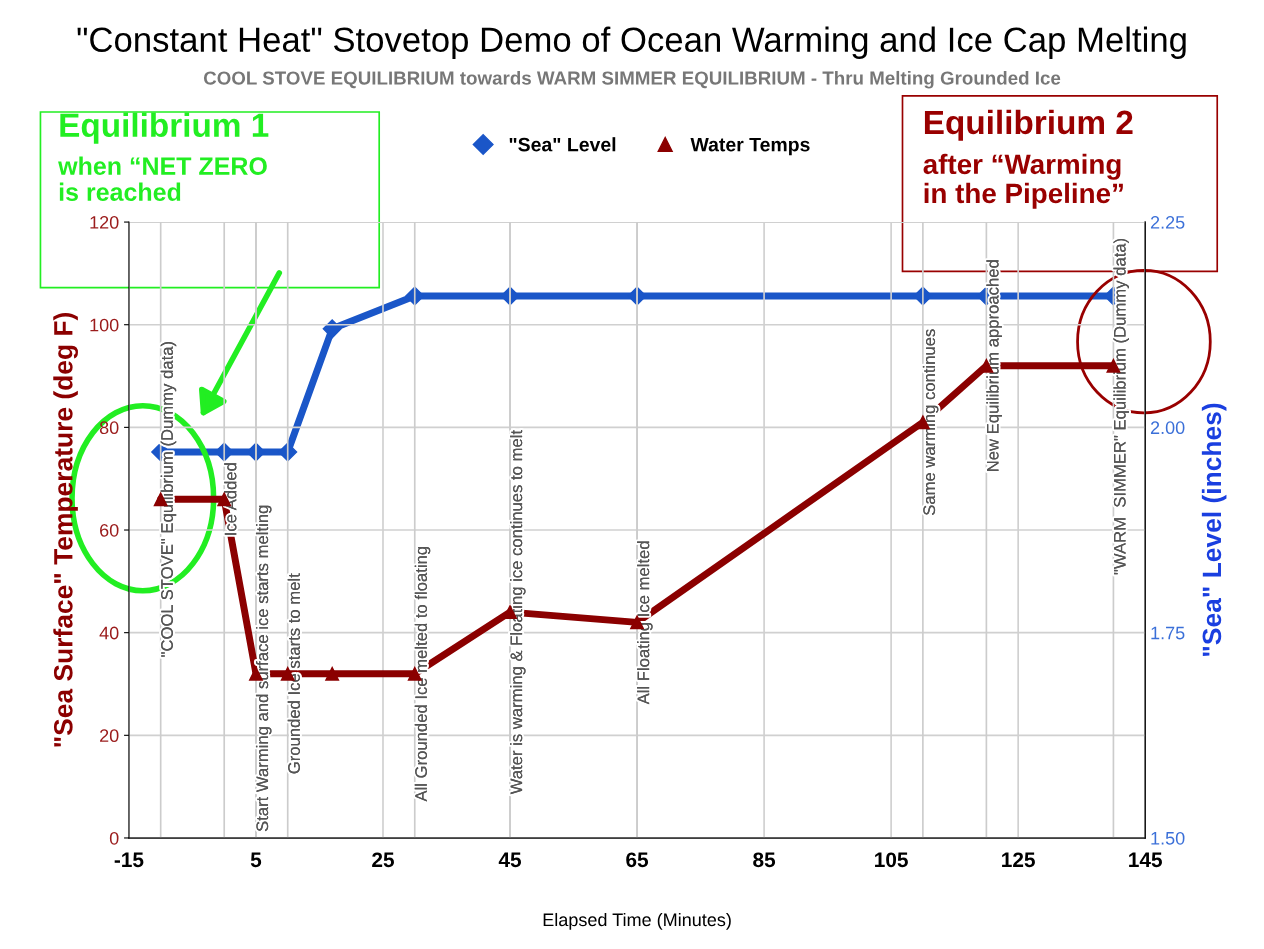 Image resolution: width=1264 pixels, height=949 pixels. Describe the element at coordinates (637, 860) in the screenshot. I see `x-tick-label: 65` at that location.